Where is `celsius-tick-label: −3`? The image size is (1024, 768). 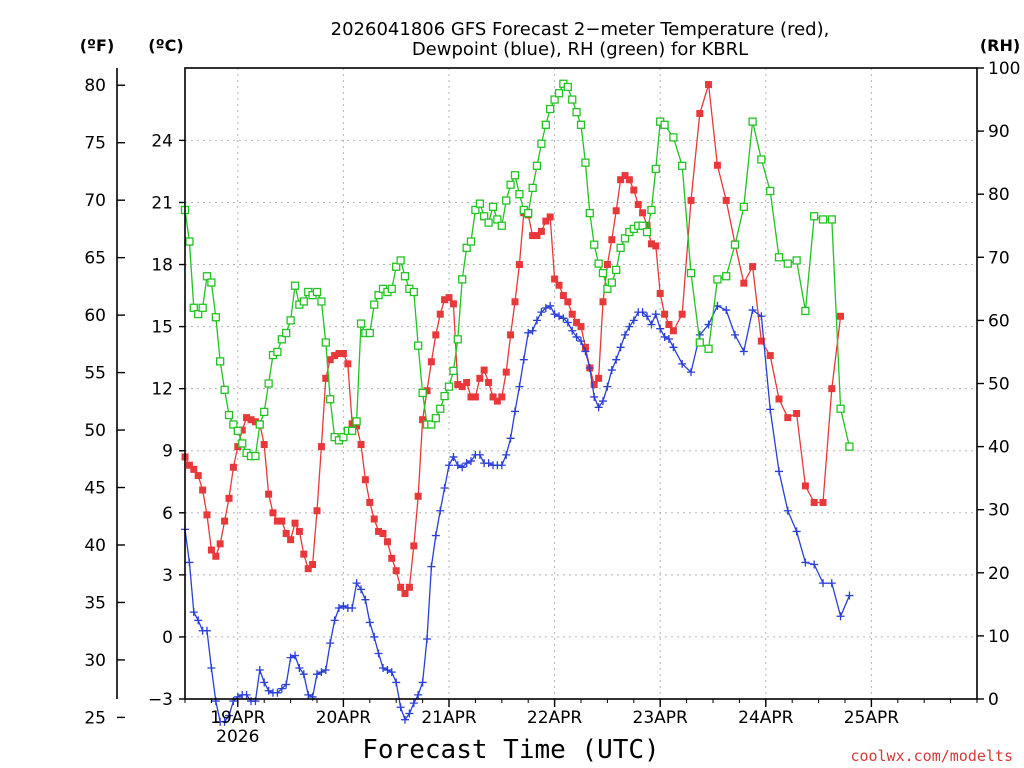
celsius-tick-label: −3 is located at coordinates (160, 700).